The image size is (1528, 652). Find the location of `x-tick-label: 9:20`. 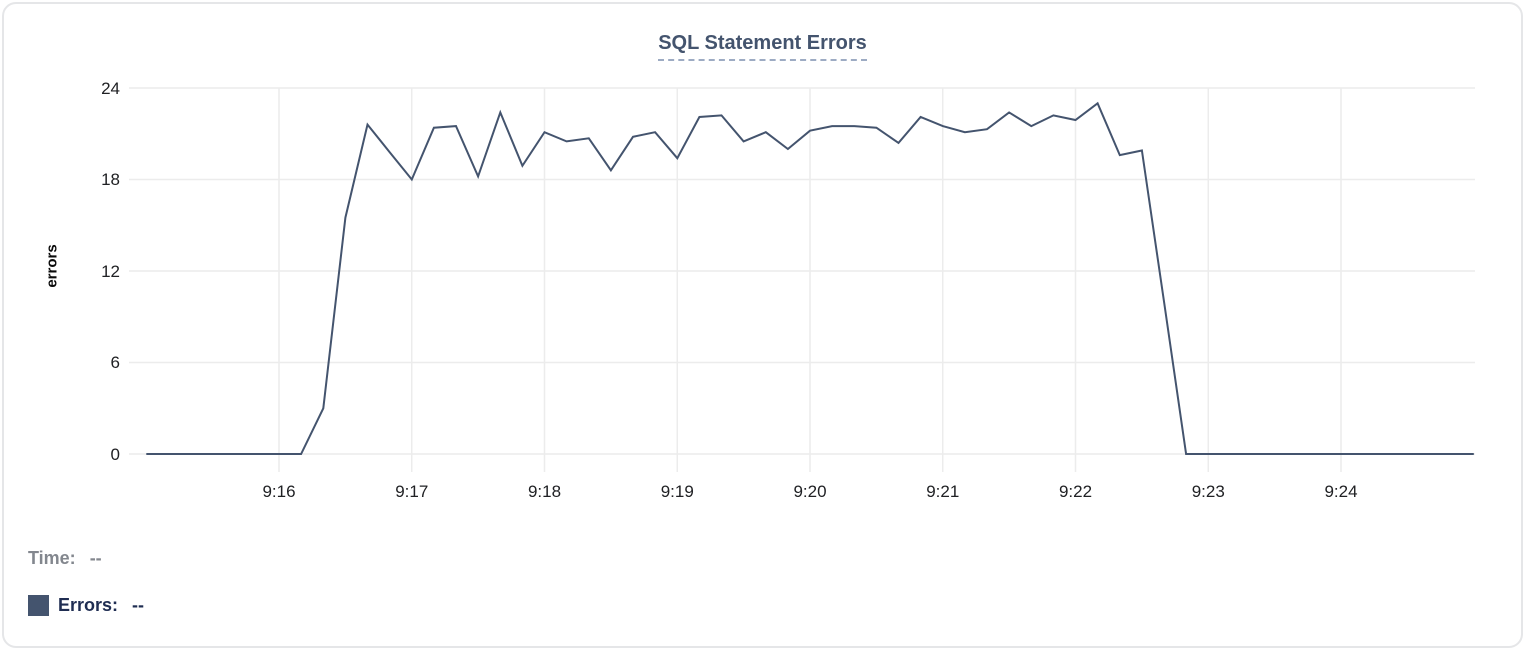

x-tick-label: 9:20 is located at coordinates (810, 491).